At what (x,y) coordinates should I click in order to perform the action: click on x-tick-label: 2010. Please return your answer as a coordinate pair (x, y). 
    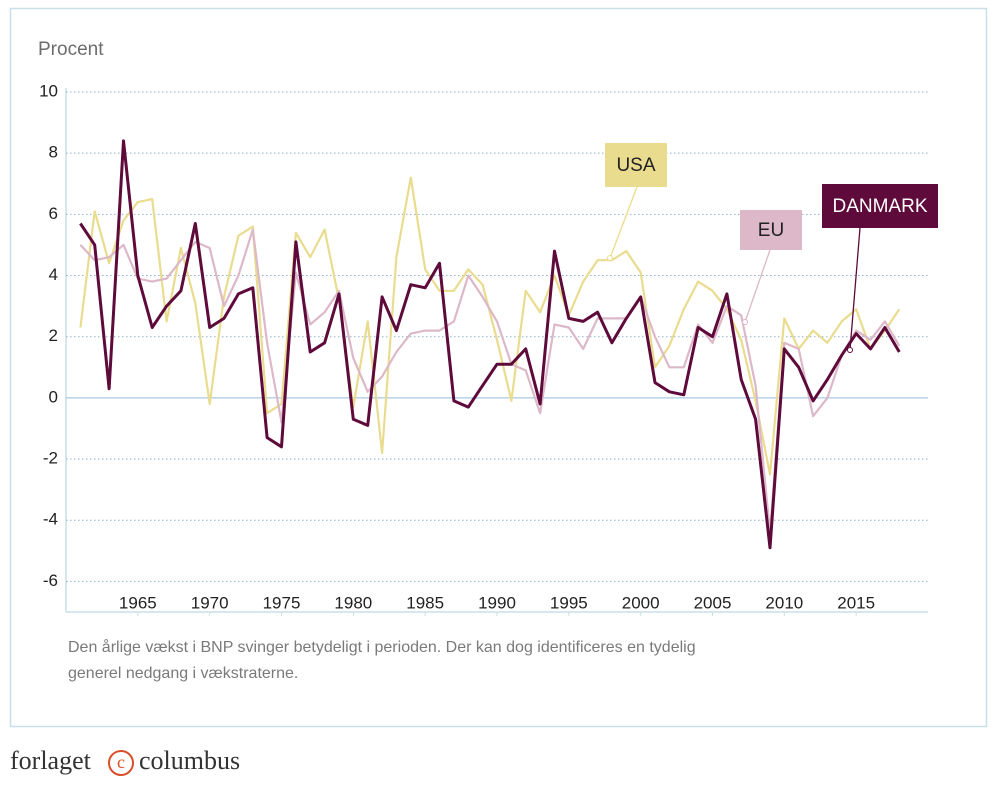
    Looking at the image, I should click on (784, 602).